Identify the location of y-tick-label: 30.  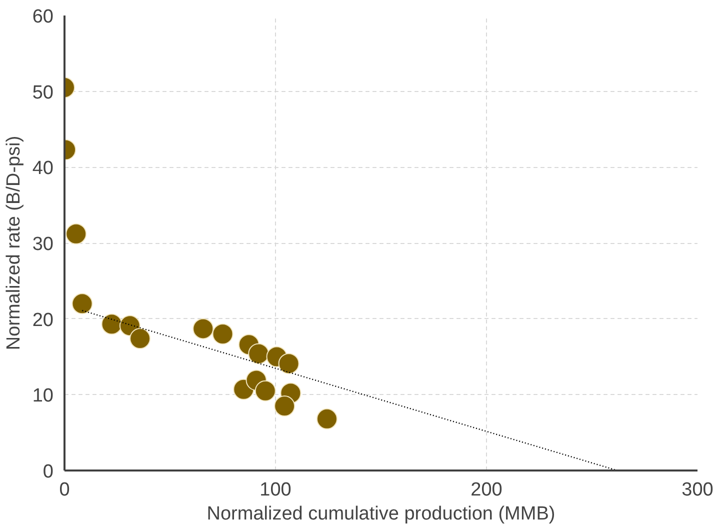
(43, 244).